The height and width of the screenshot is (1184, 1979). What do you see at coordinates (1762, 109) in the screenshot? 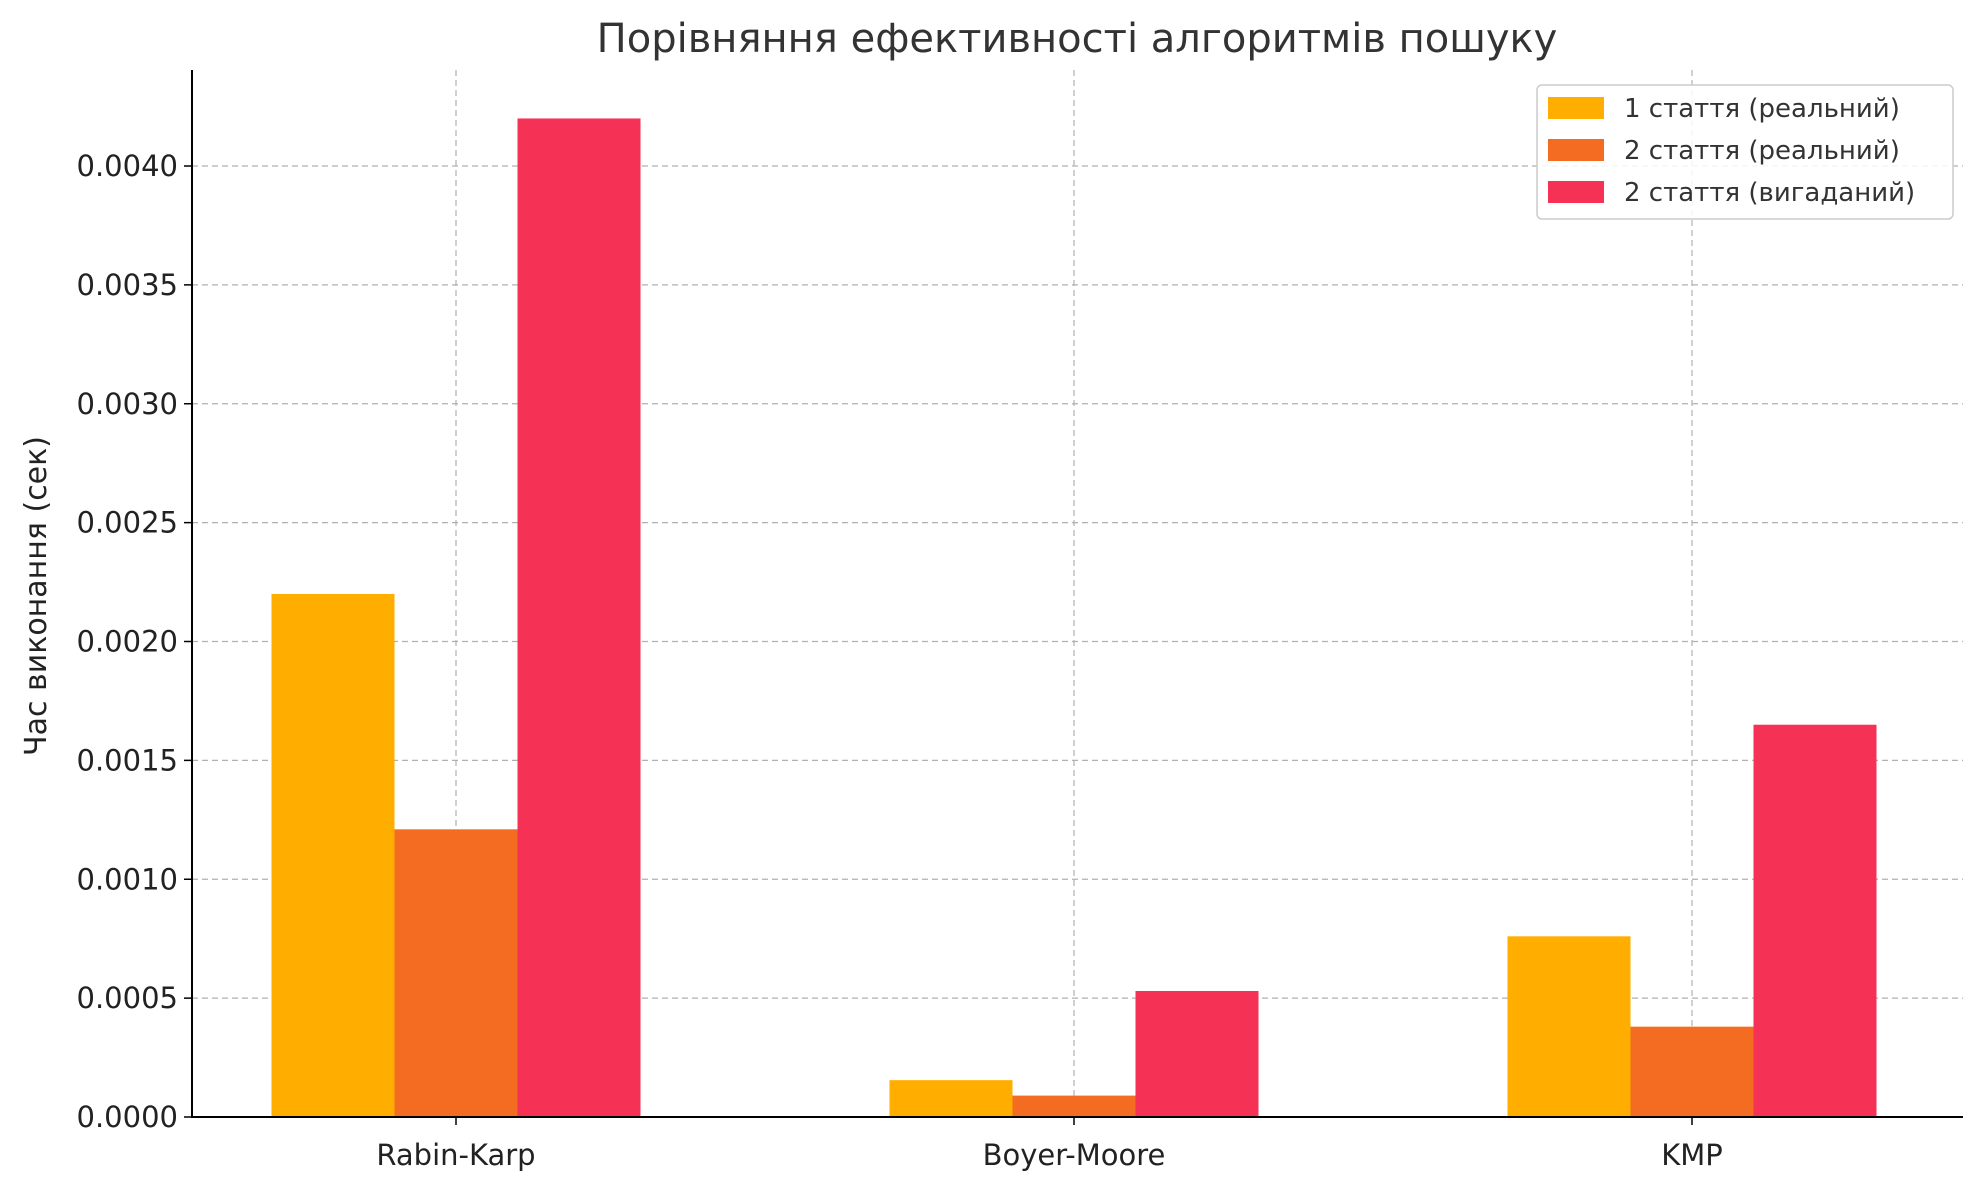
I see `legend-label: 1 стаття (реальний)` at bounding box center [1762, 109].